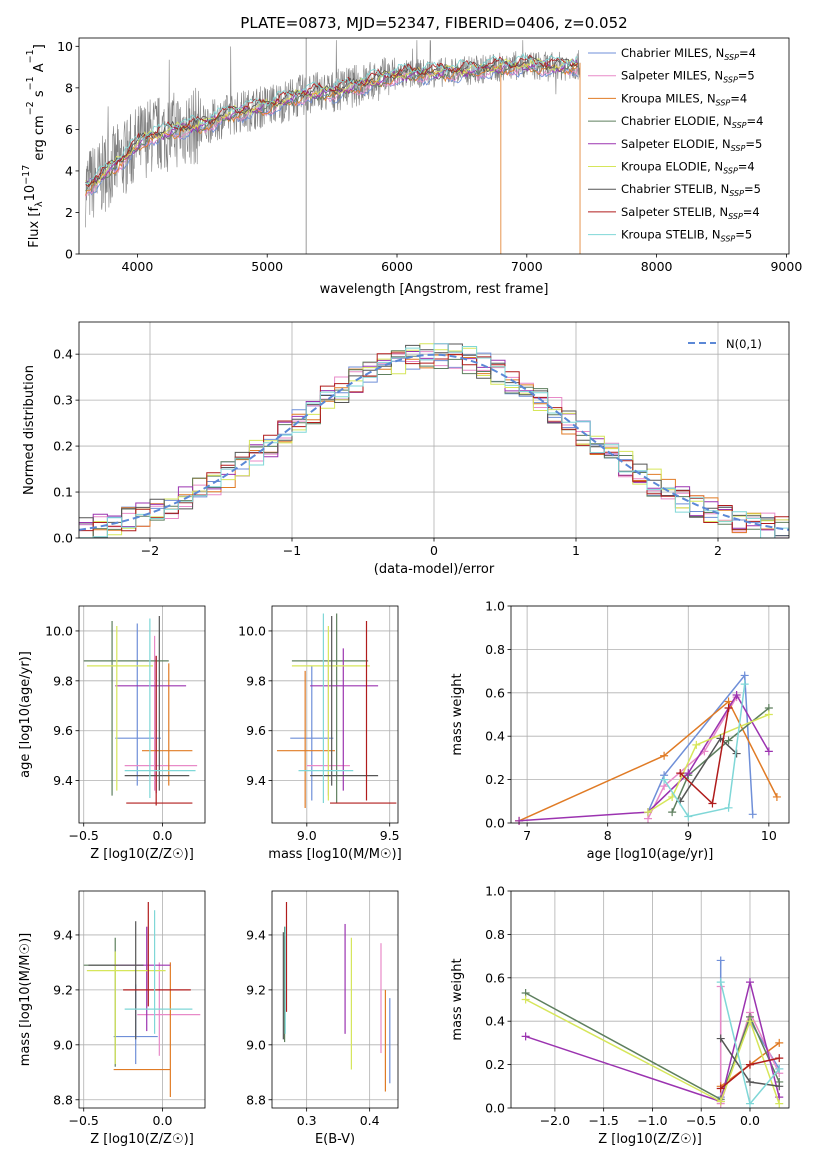 Image resolution: width=819 pixels, height=1170 pixels. Describe the element at coordinates (603, 1120) in the screenshot. I see `x-tick-label: −1.5` at that location.